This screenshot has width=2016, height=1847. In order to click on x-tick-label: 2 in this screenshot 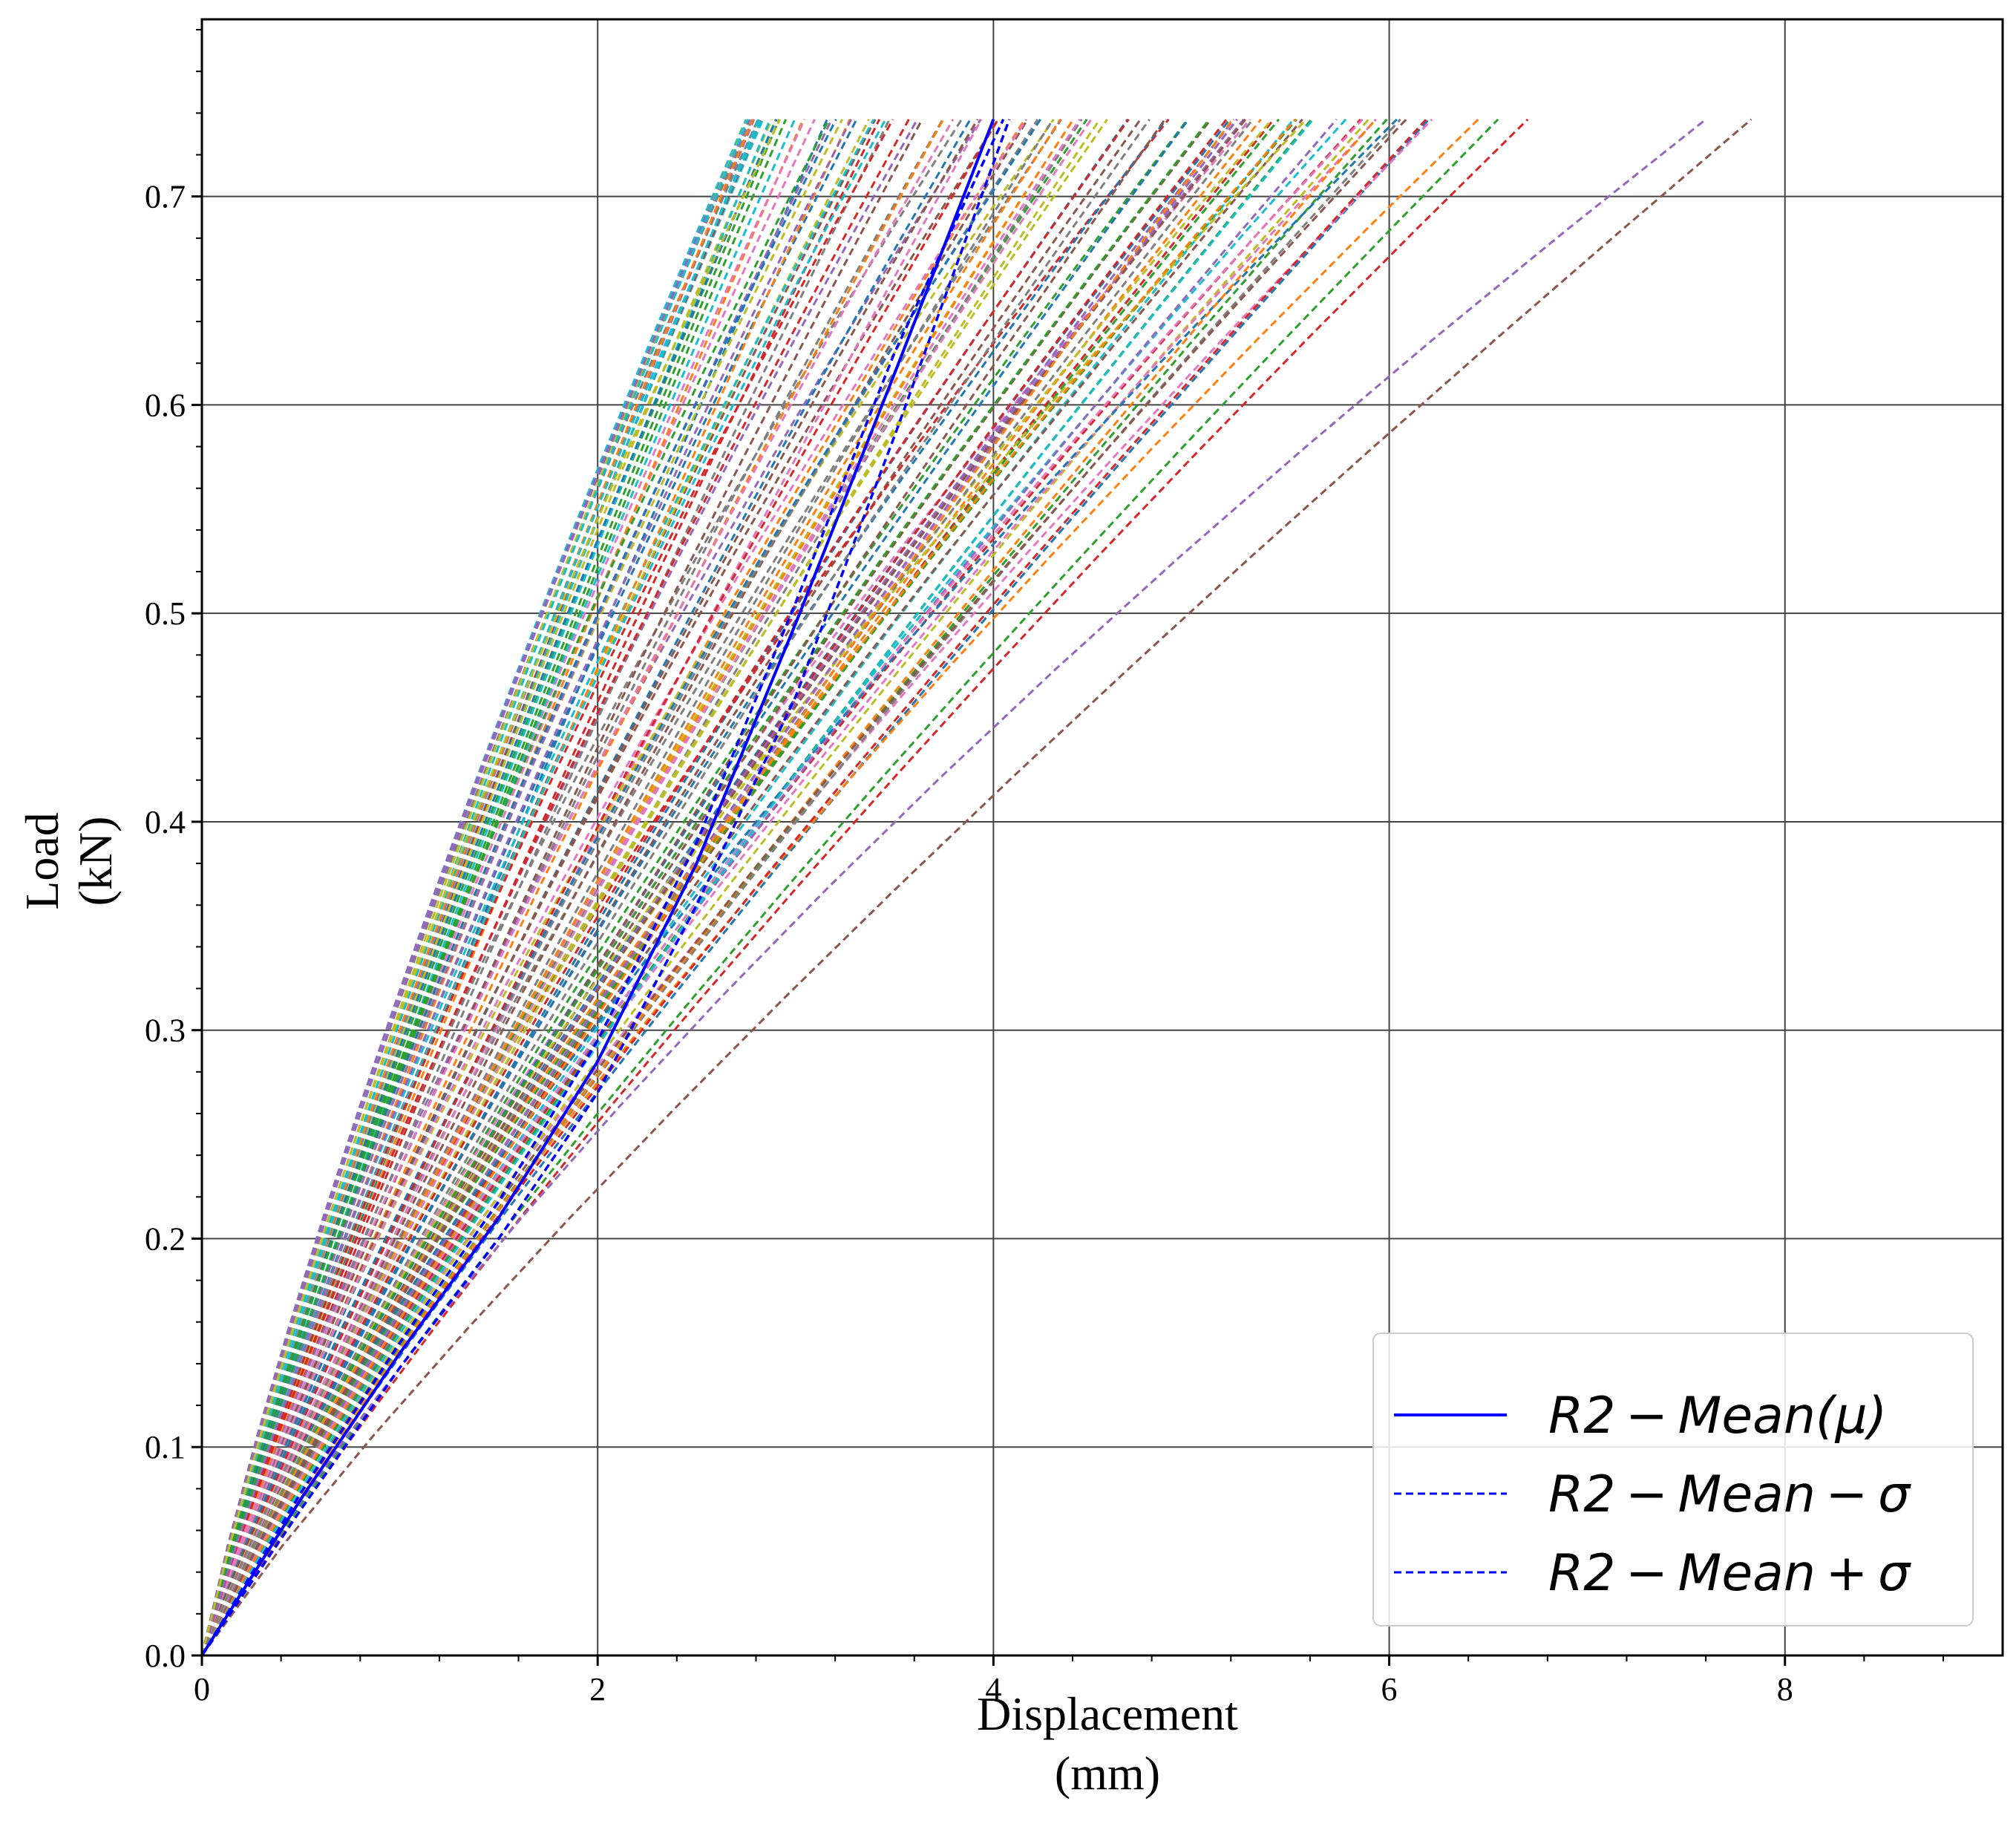, I will do `click(598, 1689)`.